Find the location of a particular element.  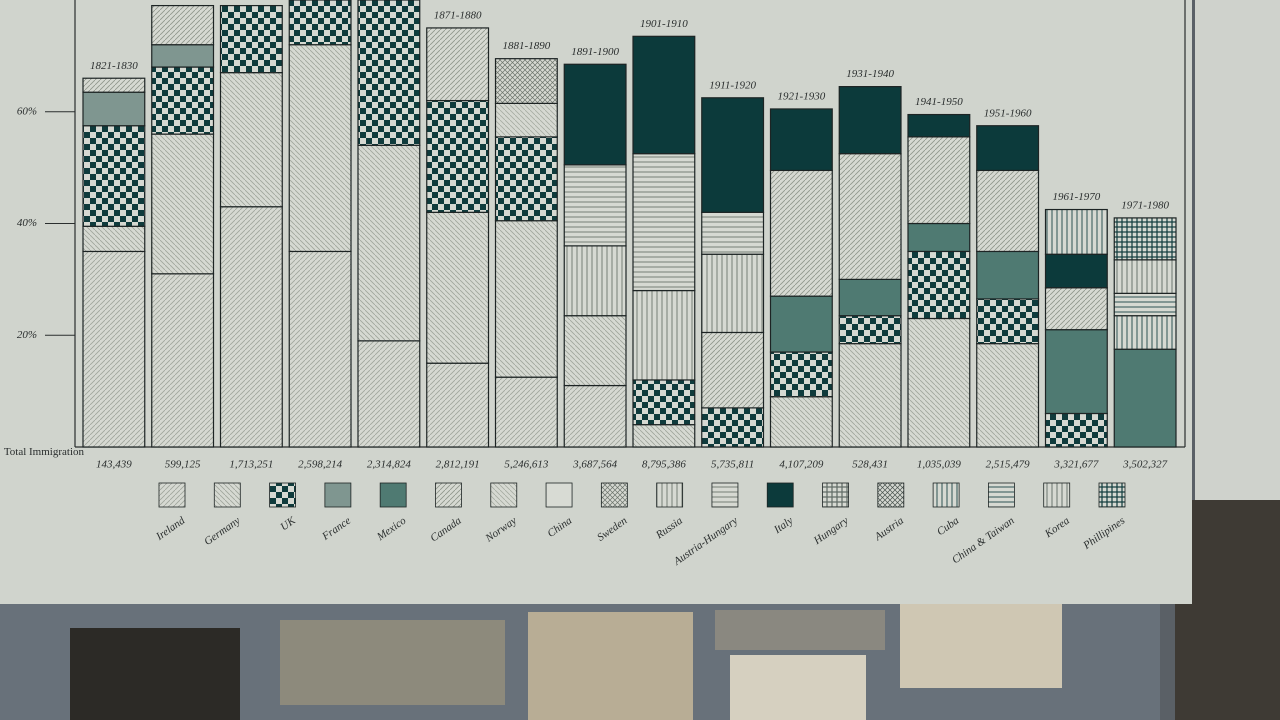

total-value: 143,439 is located at coordinates (114, 465).